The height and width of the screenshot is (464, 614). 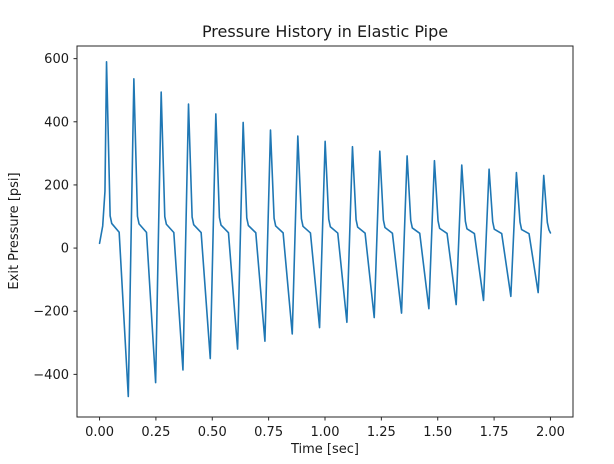 I want to click on x-tick-label: 1.50, so click(x=437, y=432).